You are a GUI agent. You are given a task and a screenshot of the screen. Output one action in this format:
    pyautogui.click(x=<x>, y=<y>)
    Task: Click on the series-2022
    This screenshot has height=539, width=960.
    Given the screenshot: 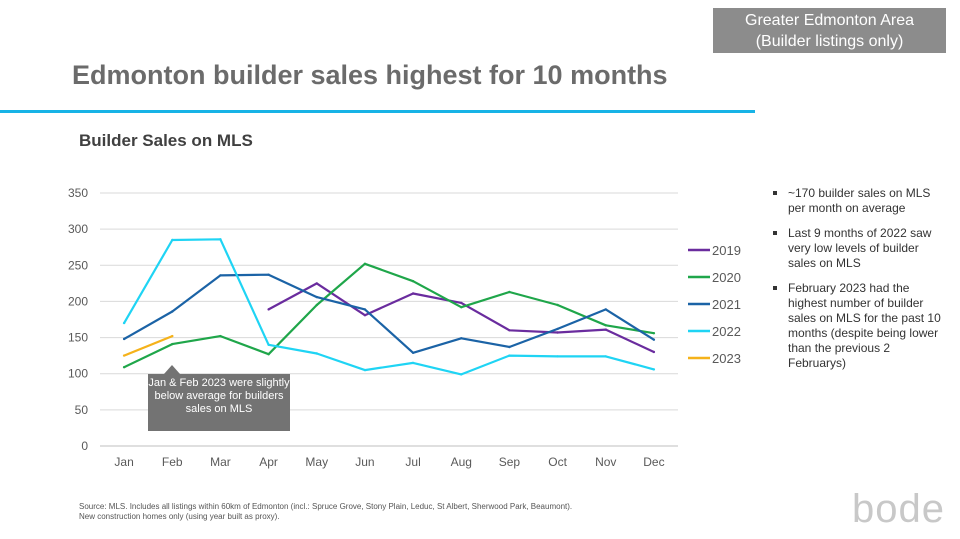 What is the action you would take?
    pyautogui.click(x=389, y=307)
    